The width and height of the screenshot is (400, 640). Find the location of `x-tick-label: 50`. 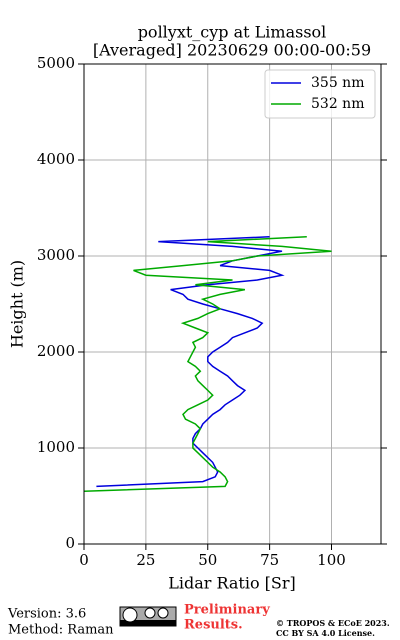

x-tick-label: 50 is located at coordinates (207, 560).